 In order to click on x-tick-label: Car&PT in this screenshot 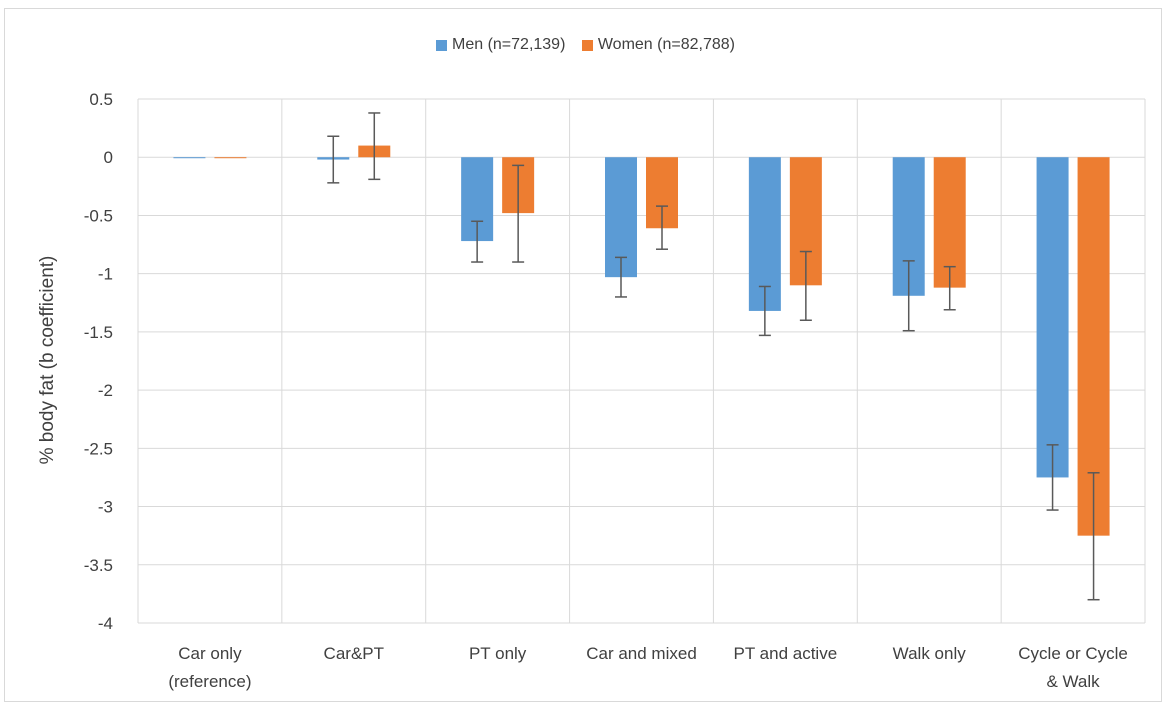, I will do `click(354, 653)`.